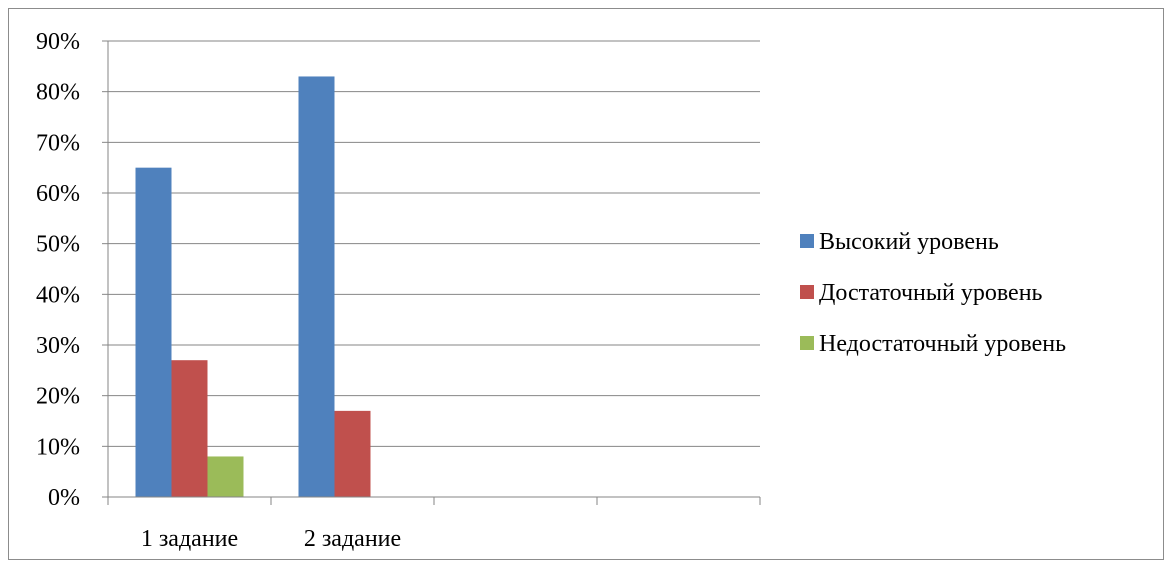  What do you see at coordinates (58, 295) in the screenshot?
I see `y-tick-label: 40%` at bounding box center [58, 295].